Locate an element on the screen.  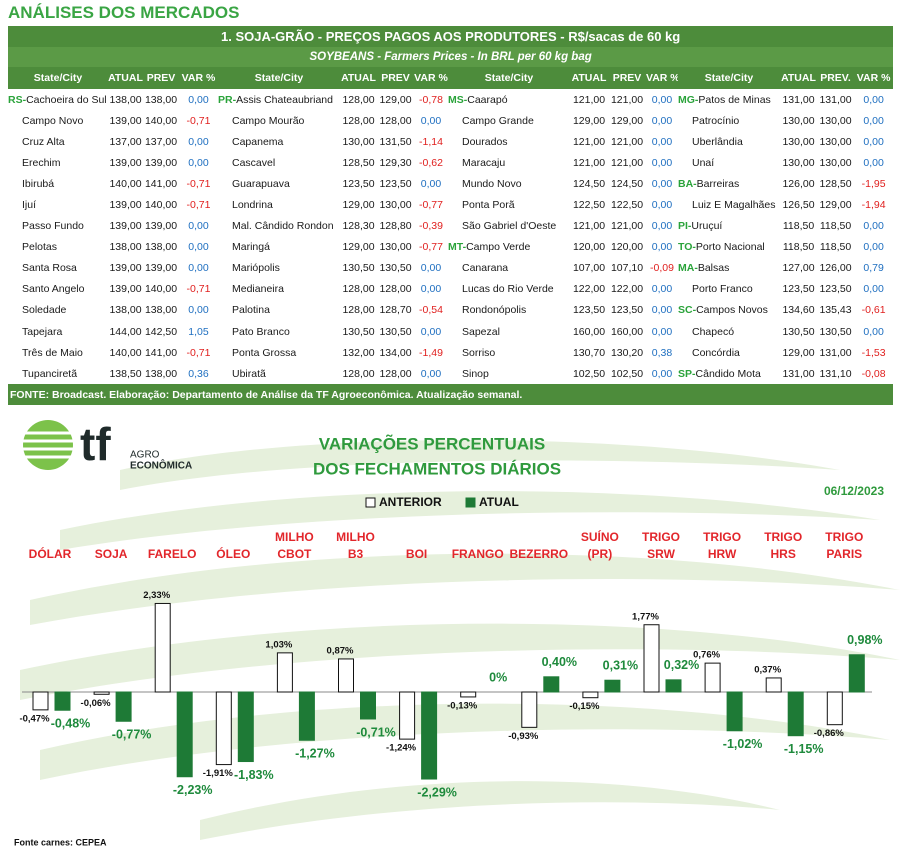
value-label: -0,13% is located at coordinates (462, 705).